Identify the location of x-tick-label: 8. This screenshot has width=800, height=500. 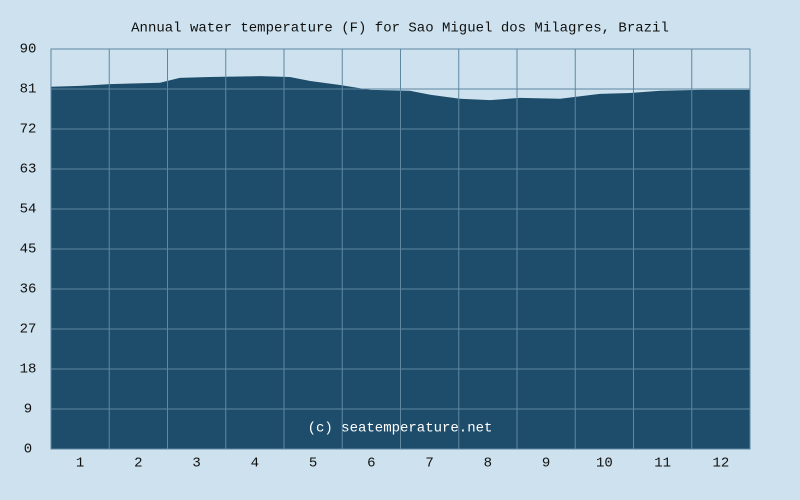
(488, 464).